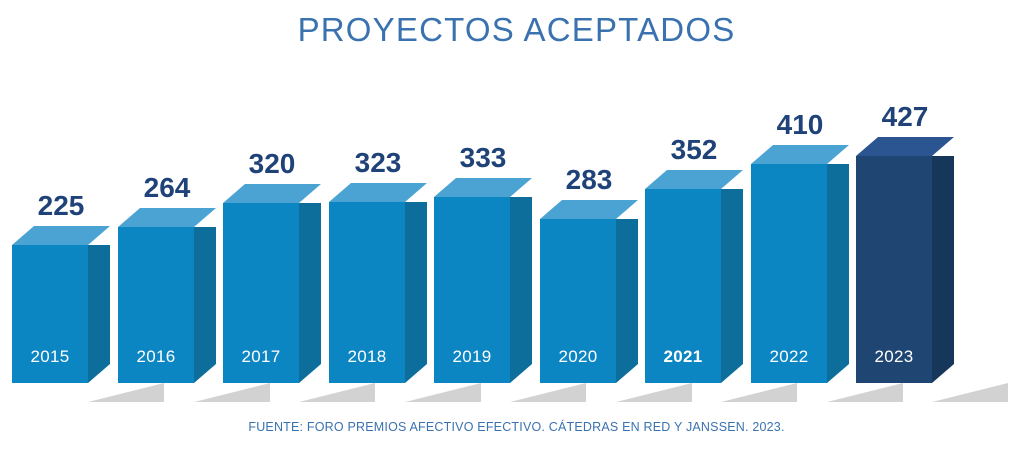 The width and height of the screenshot is (1033, 450). I want to click on page-title: PROYECTOS ACEPTADOS, so click(516, 29).